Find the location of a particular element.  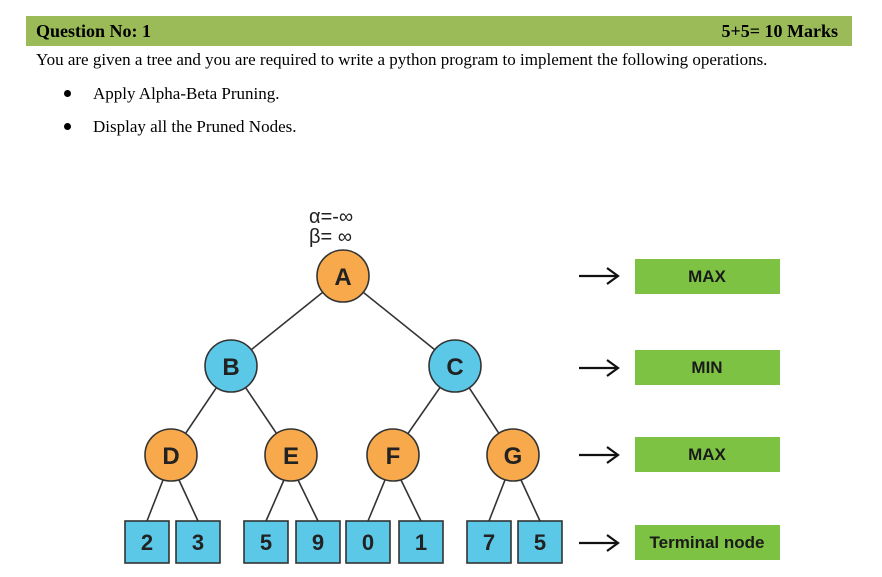

bullet-item-2: Display all the Pruned Nodes. is located at coordinates (180, 127).